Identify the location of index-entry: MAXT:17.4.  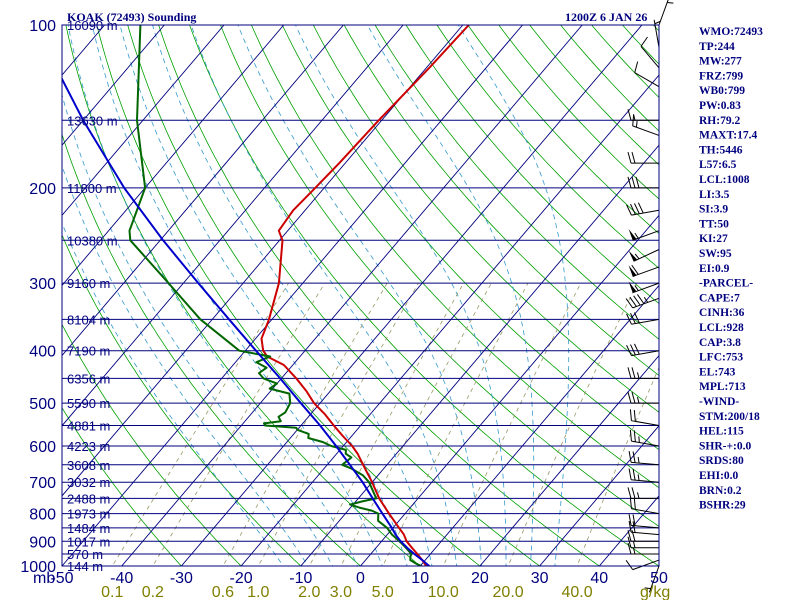
(728, 136).